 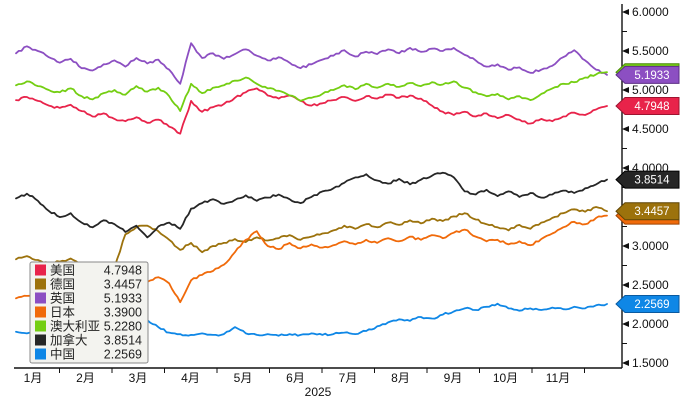 What do you see at coordinates (33, 378) in the screenshot?
I see `x-tick-label: 1月` at bounding box center [33, 378].